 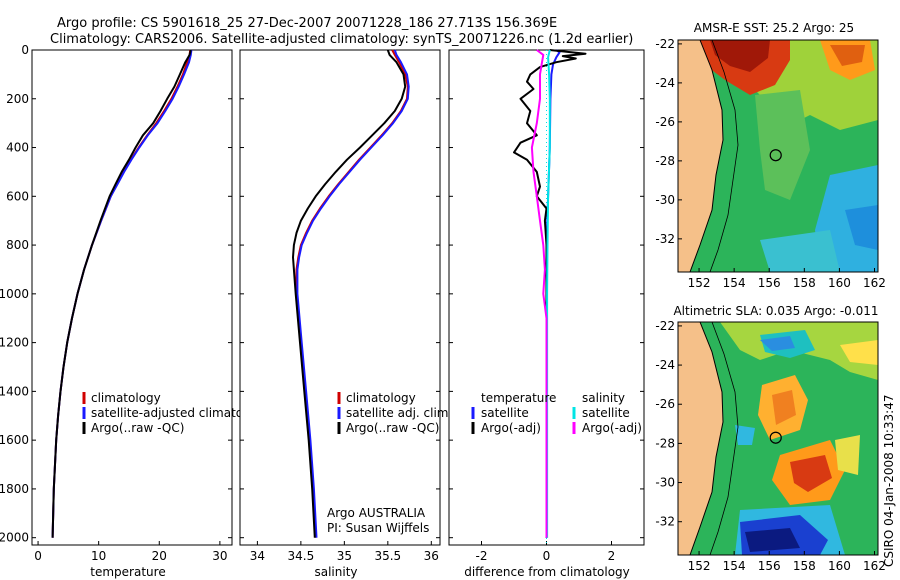 What do you see at coordinates (839, 566) in the screenshot?
I see `sla-xtick-label: 160` at bounding box center [839, 566].